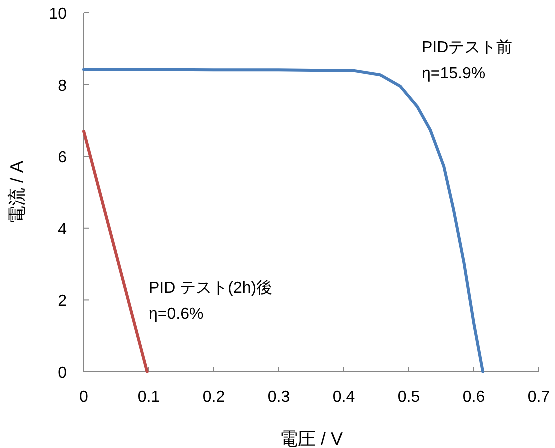  What do you see at coordinates (211, 288) in the screenshot?
I see `series-label: PID テスト(2h)後` at bounding box center [211, 288].